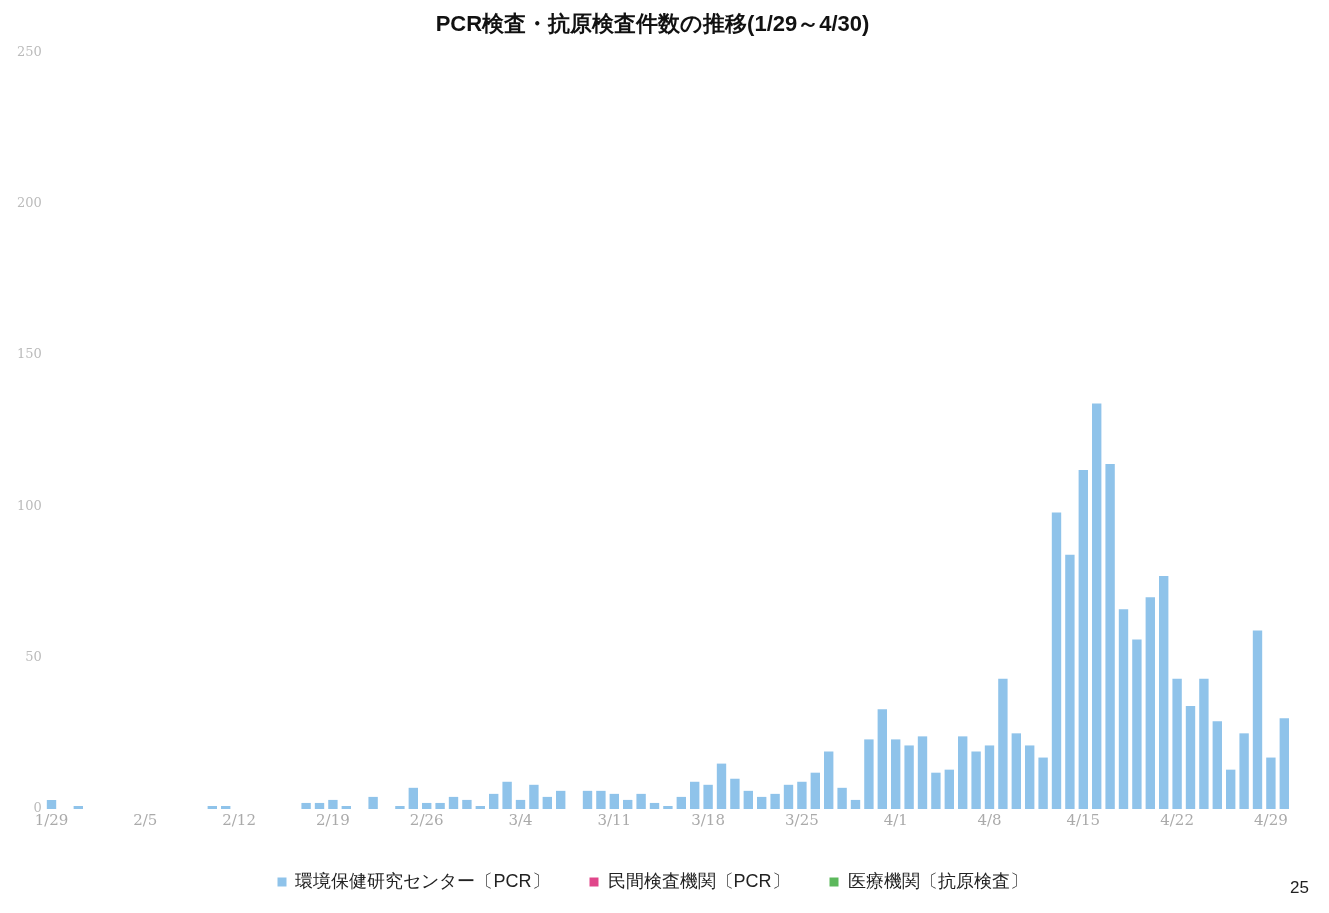 The width and height of the screenshot is (1329, 913). Describe the element at coordinates (333, 819) in the screenshot. I see `x-tick-label: 2/19` at that location.